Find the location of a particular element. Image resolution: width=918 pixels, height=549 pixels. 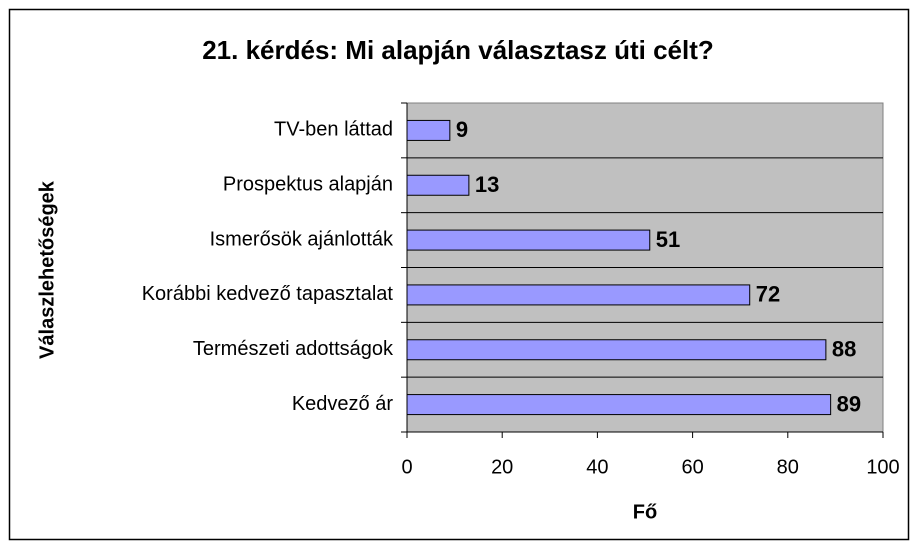

x-tick-label: 0 is located at coordinates (406, 467).